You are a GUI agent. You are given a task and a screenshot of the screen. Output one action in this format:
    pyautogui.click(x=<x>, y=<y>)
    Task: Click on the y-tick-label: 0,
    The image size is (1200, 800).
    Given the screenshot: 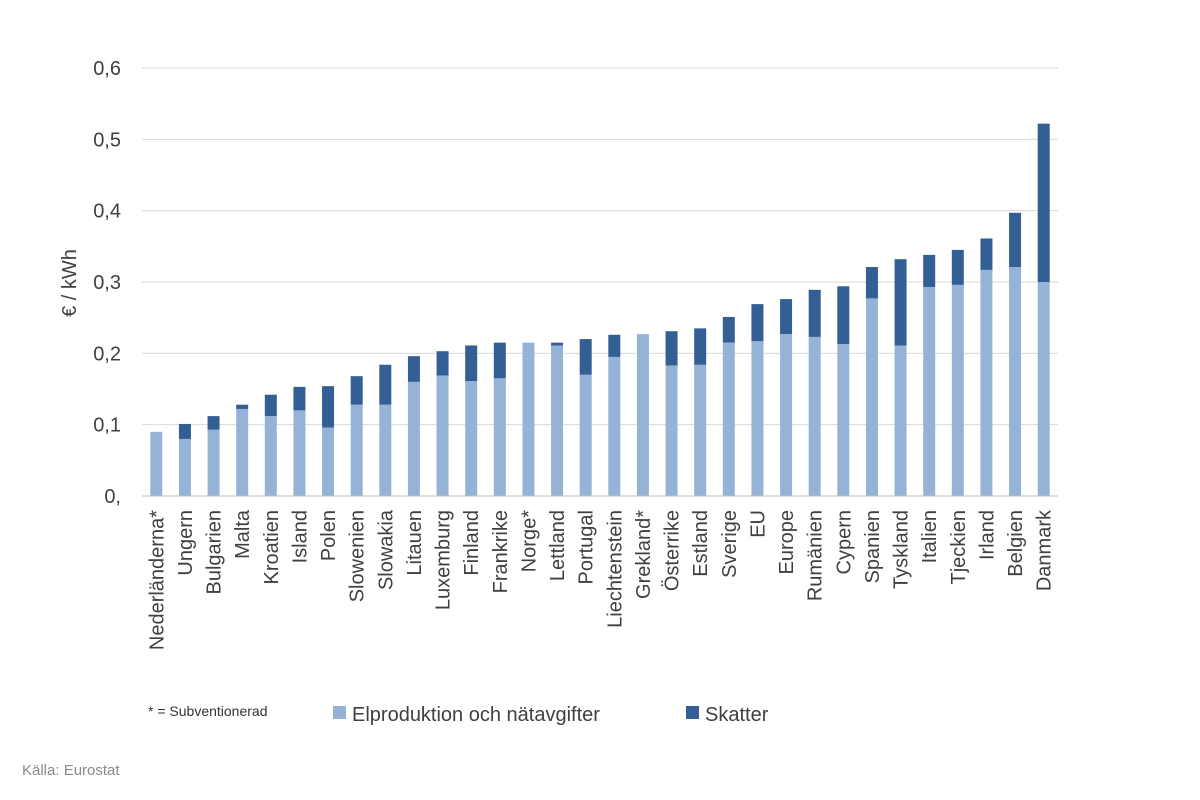 What is the action you would take?
    pyautogui.click(x=112, y=497)
    